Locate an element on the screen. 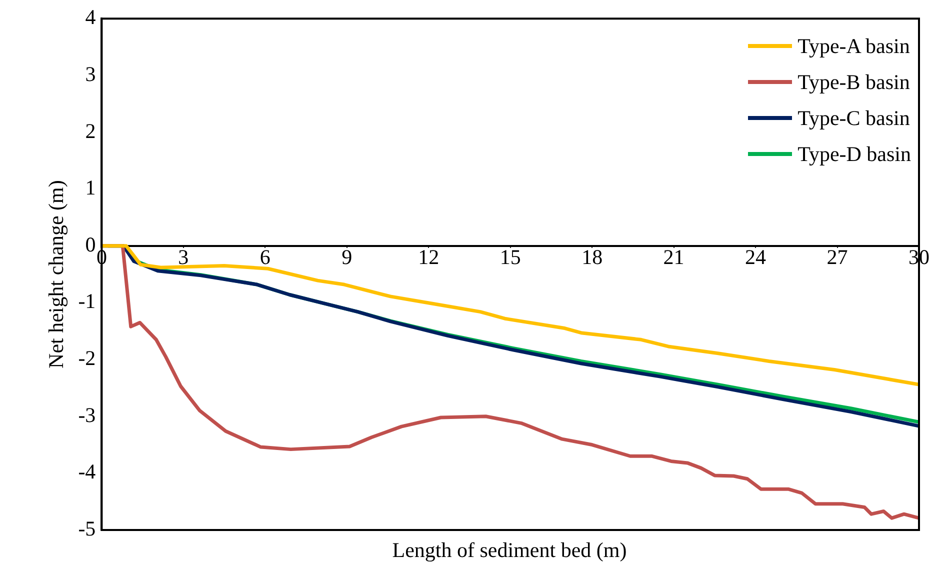 The height and width of the screenshot is (576, 935). x-tick-label: 12 is located at coordinates (429, 256).